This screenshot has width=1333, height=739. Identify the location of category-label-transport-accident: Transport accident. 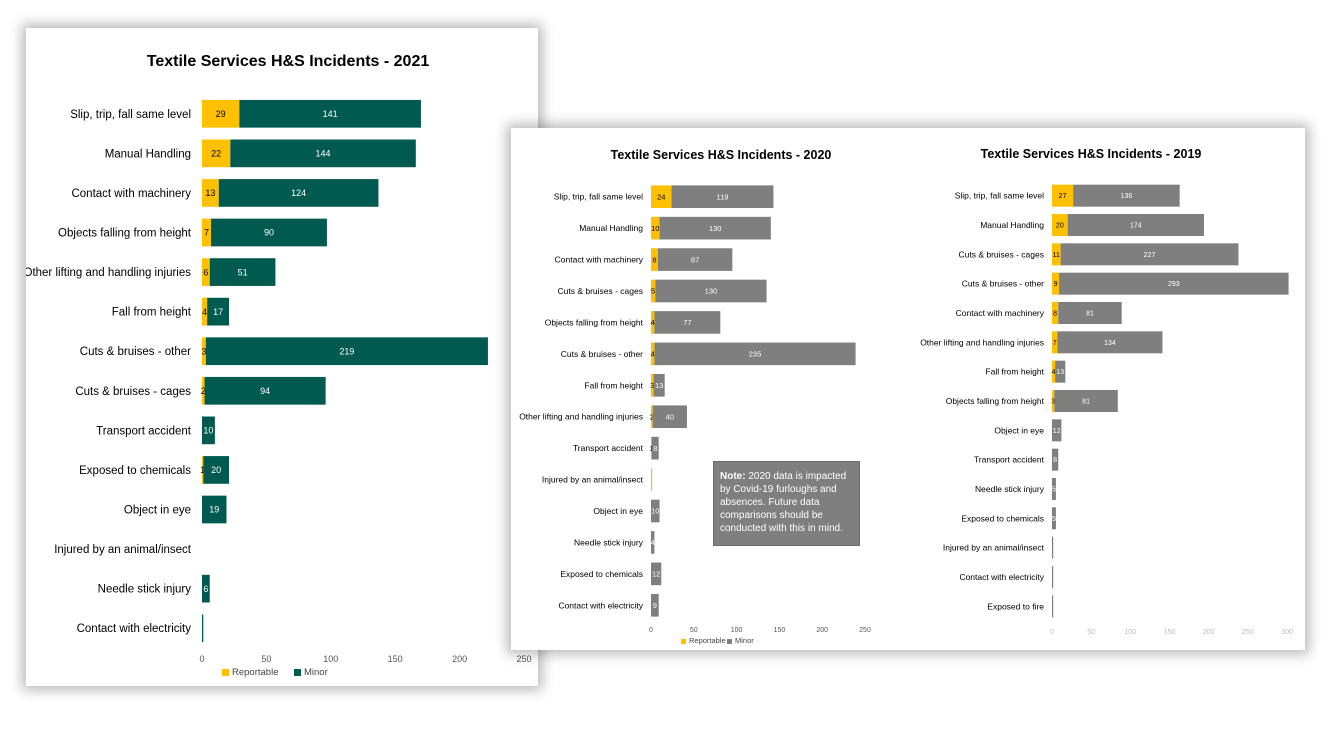
(608, 448).